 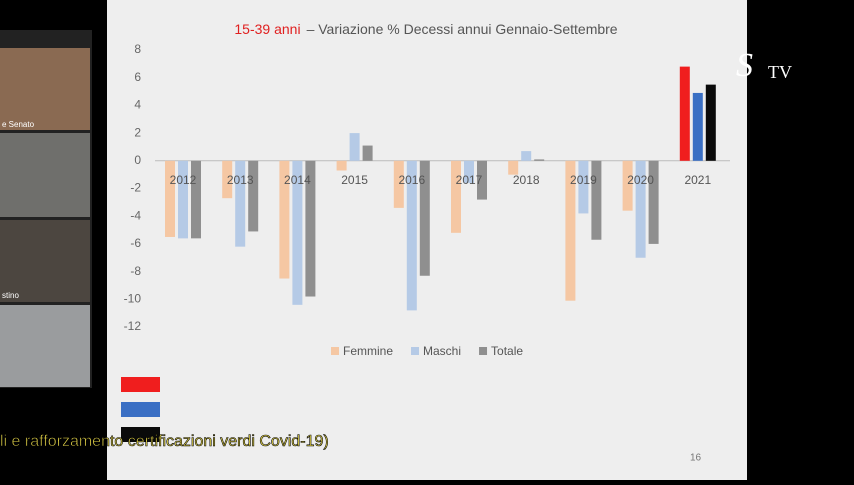 I want to click on participant-name: stino, so click(x=10, y=295).